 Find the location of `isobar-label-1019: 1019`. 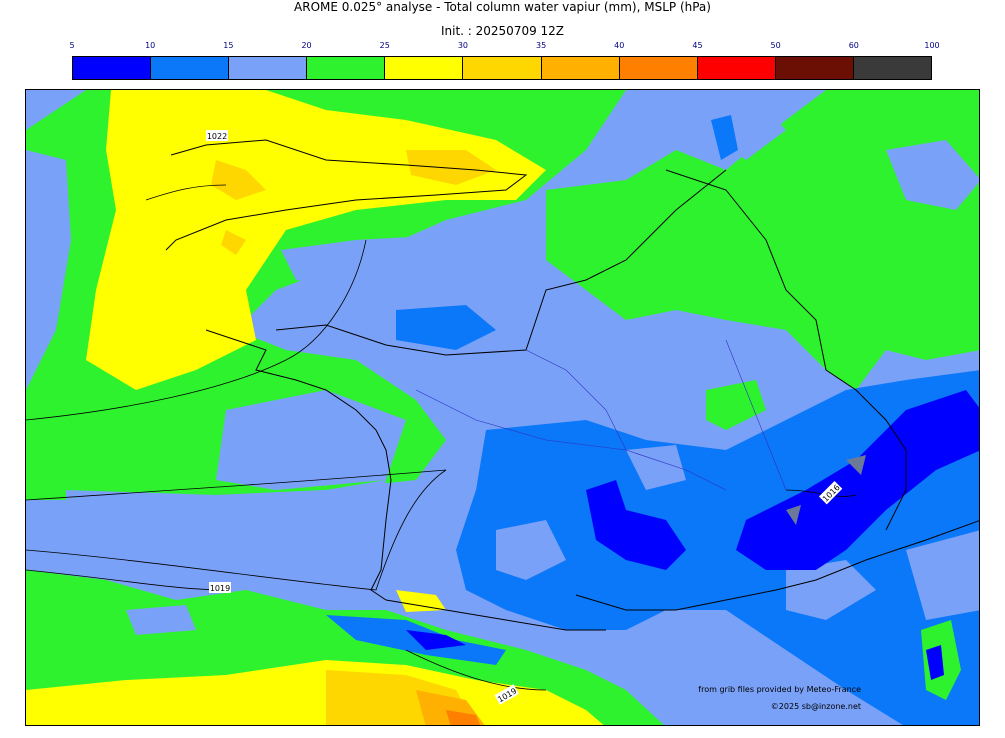

isobar-label-1019: 1019 is located at coordinates (220, 588).